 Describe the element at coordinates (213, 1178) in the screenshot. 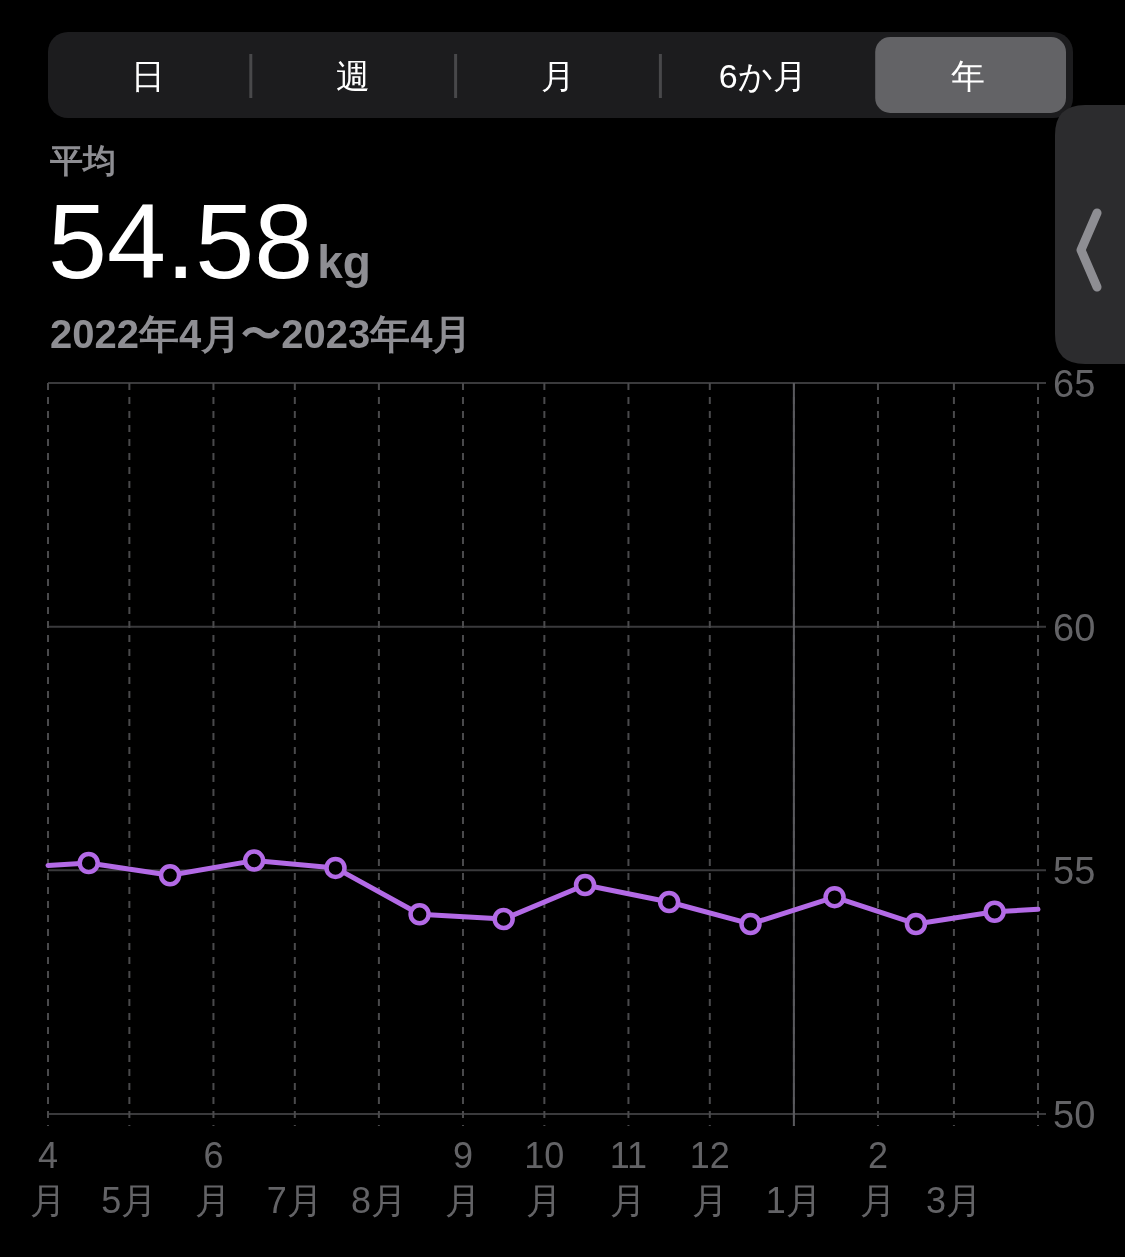

I see `x-tick-label: 6月` at that location.